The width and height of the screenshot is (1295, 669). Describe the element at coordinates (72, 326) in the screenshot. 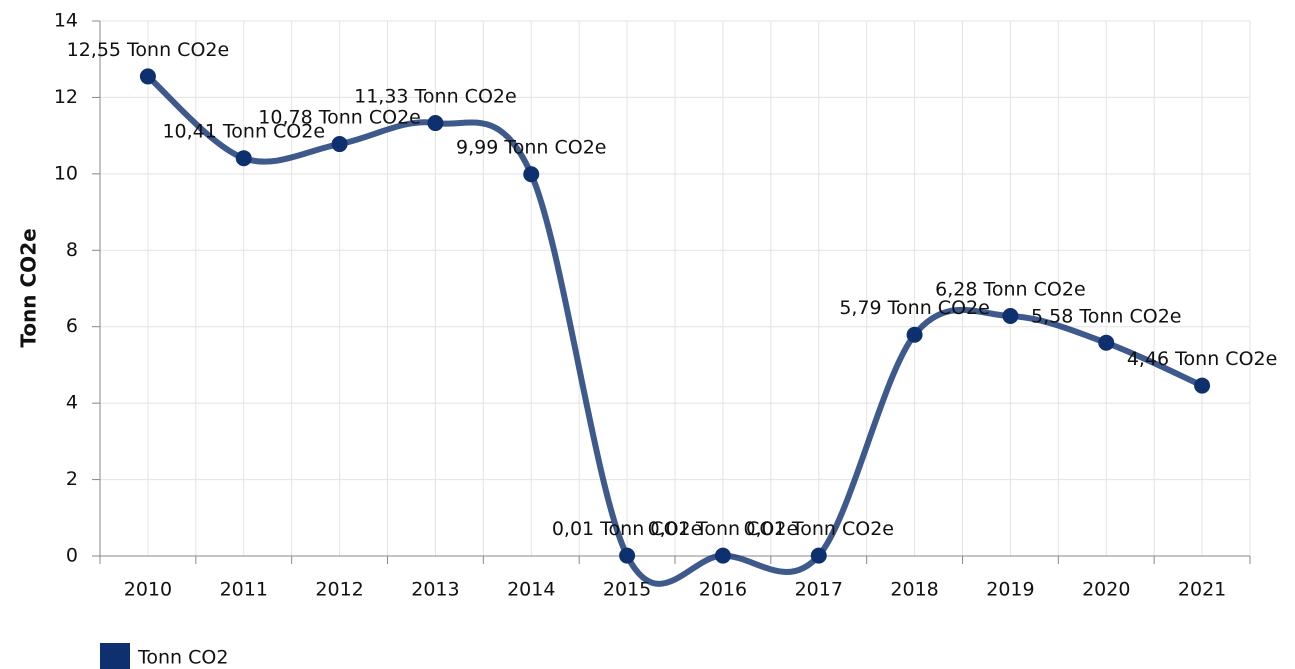

I see `y-tick-label: 6` at that location.